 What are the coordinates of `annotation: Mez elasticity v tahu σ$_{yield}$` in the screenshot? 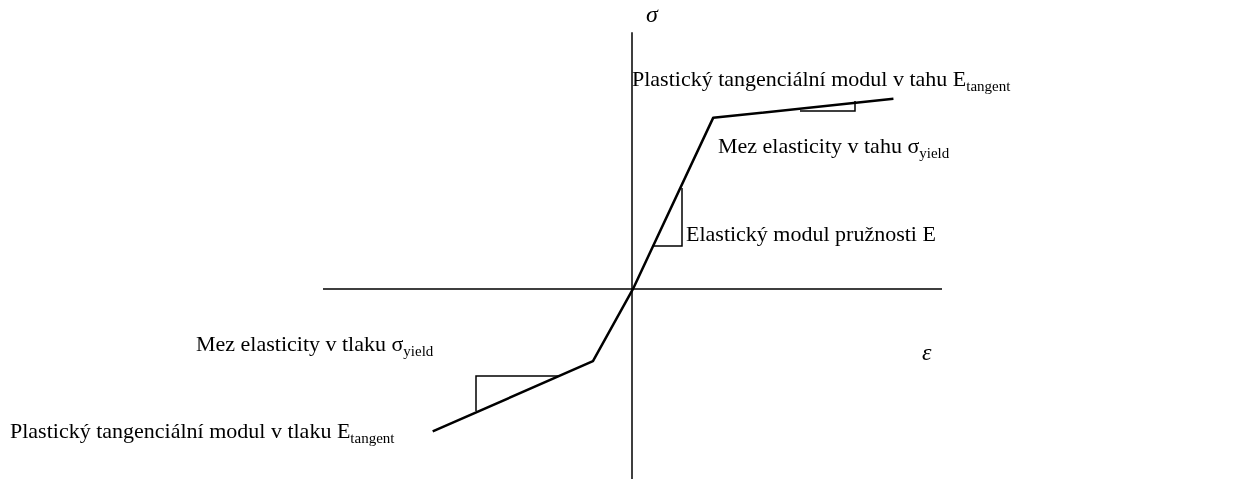 It's located at (834, 147).